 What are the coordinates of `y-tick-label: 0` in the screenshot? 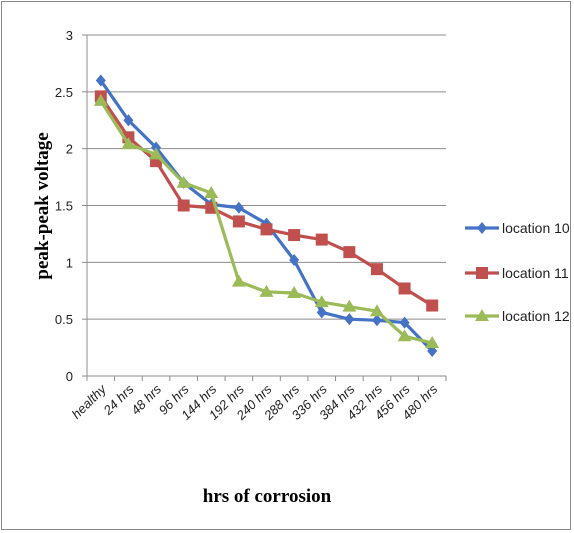 It's located at (69, 376).